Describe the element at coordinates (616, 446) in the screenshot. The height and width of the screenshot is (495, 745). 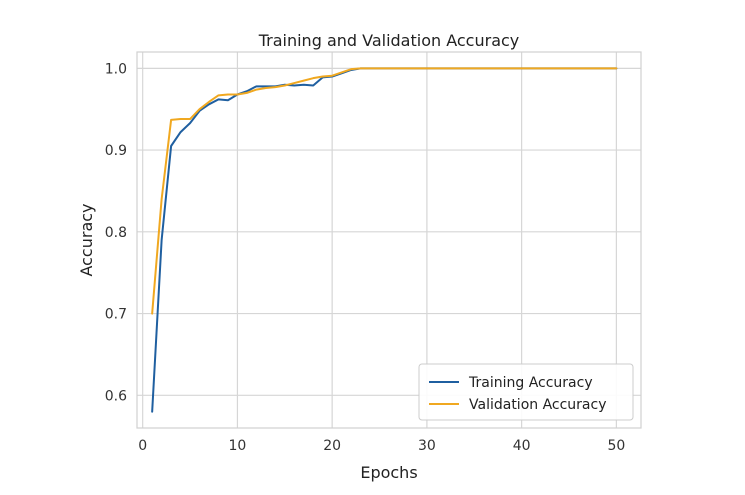
I see `x-tick-label: 50` at that location.